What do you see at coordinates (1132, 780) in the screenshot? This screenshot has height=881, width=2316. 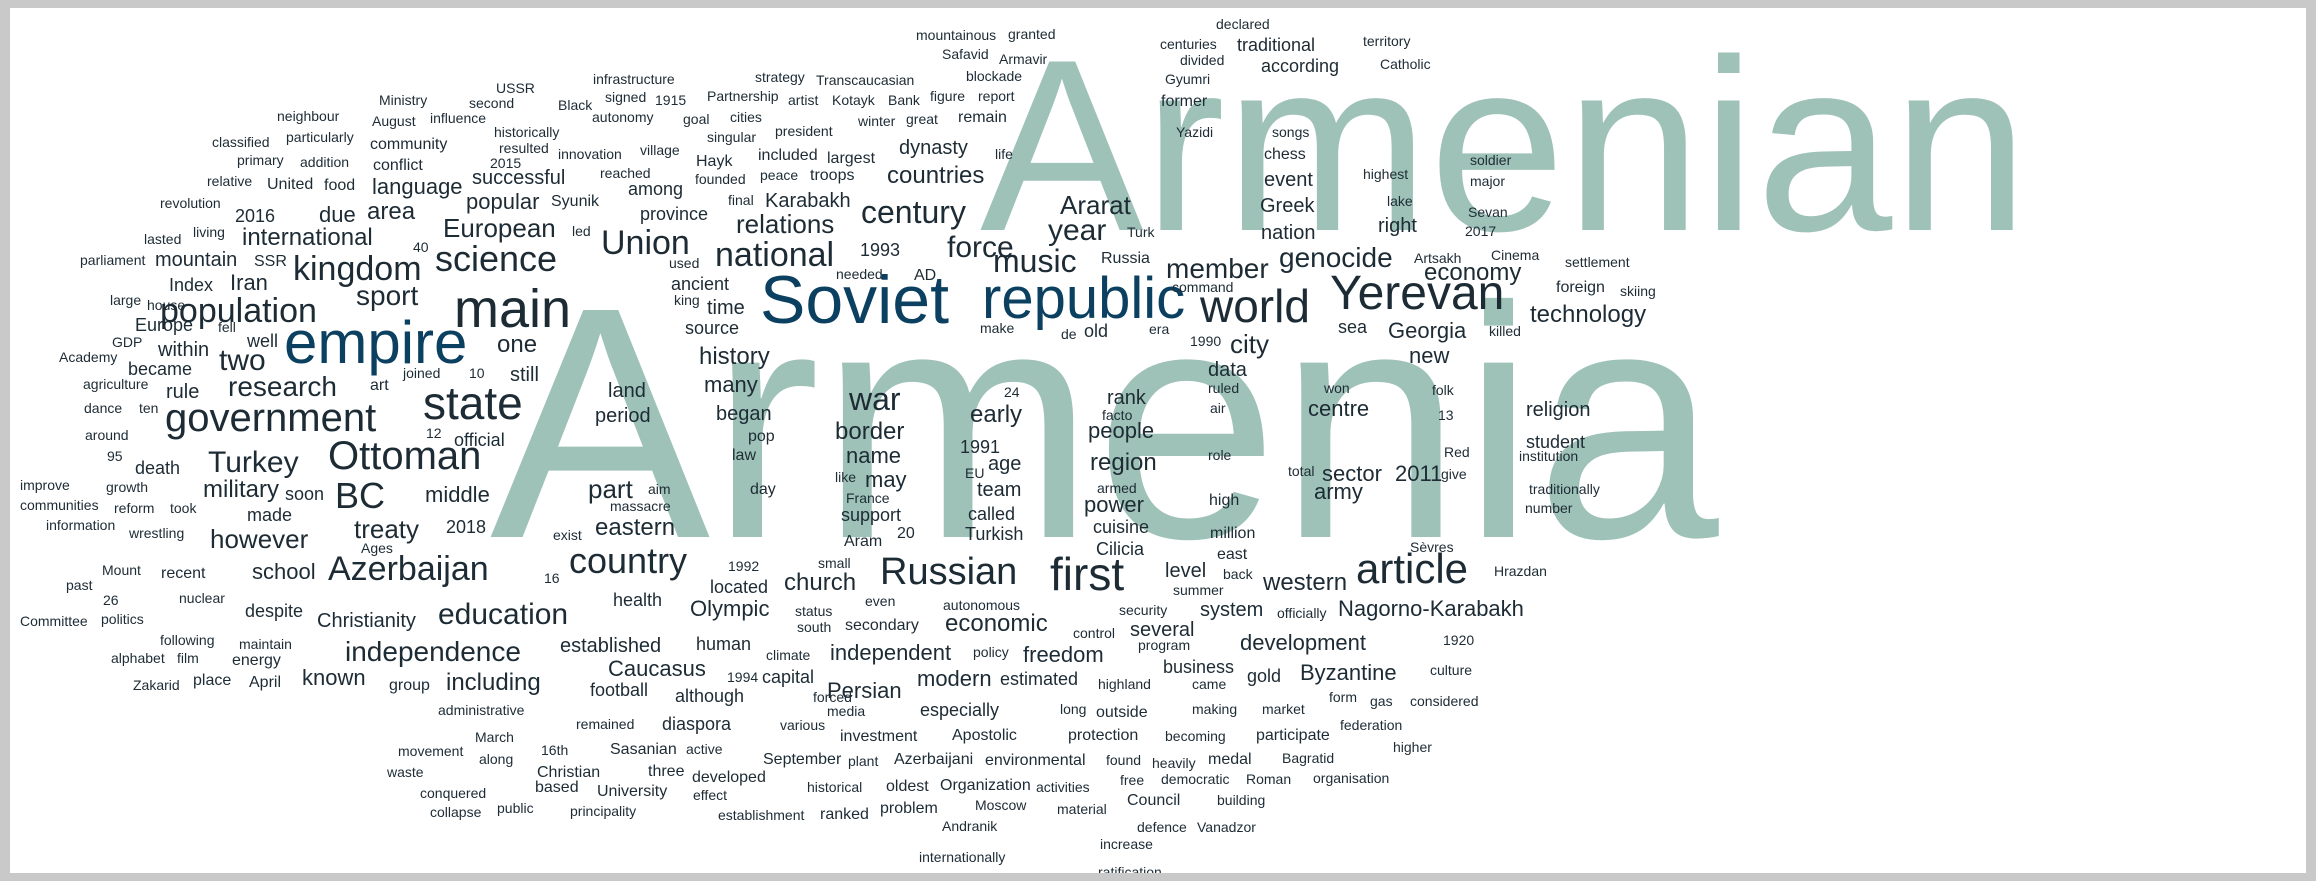 I see `cloud-word: free` at bounding box center [1132, 780].